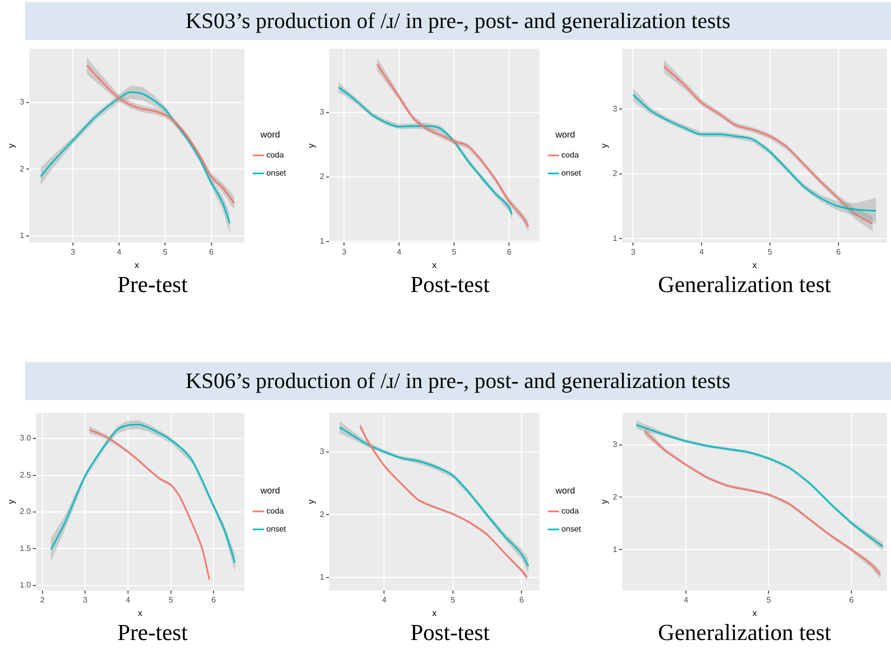 Image resolution: width=891 pixels, height=652 pixels. What do you see at coordinates (458, 21) in the screenshot?
I see `text: KS03’s production of /ɹ/ in pre-, post- and generalization tests` at bounding box center [458, 21].